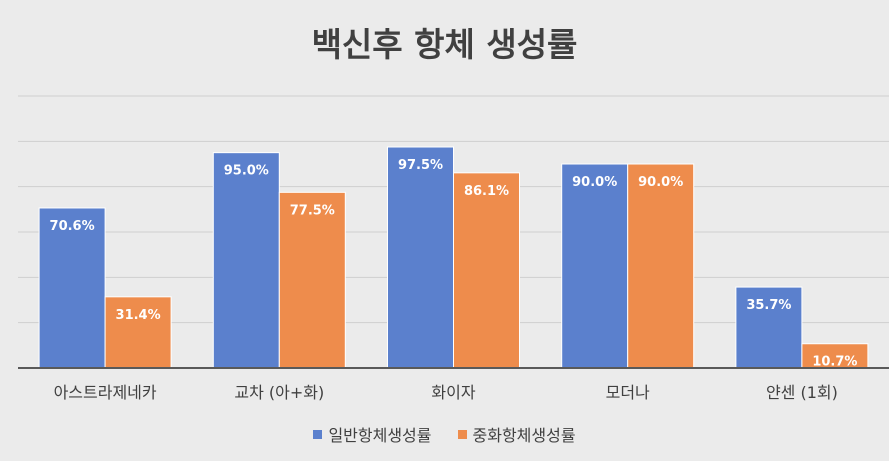 The width and height of the screenshot is (889, 461). I want to click on legend-label-series-2: 중화항체생성률, so click(524, 435).